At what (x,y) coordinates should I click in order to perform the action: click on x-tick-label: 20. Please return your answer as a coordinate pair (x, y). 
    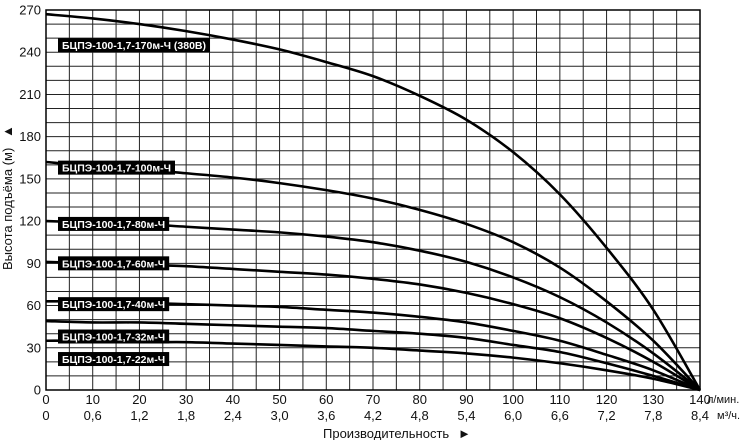
    Looking at the image, I should click on (139, 399).